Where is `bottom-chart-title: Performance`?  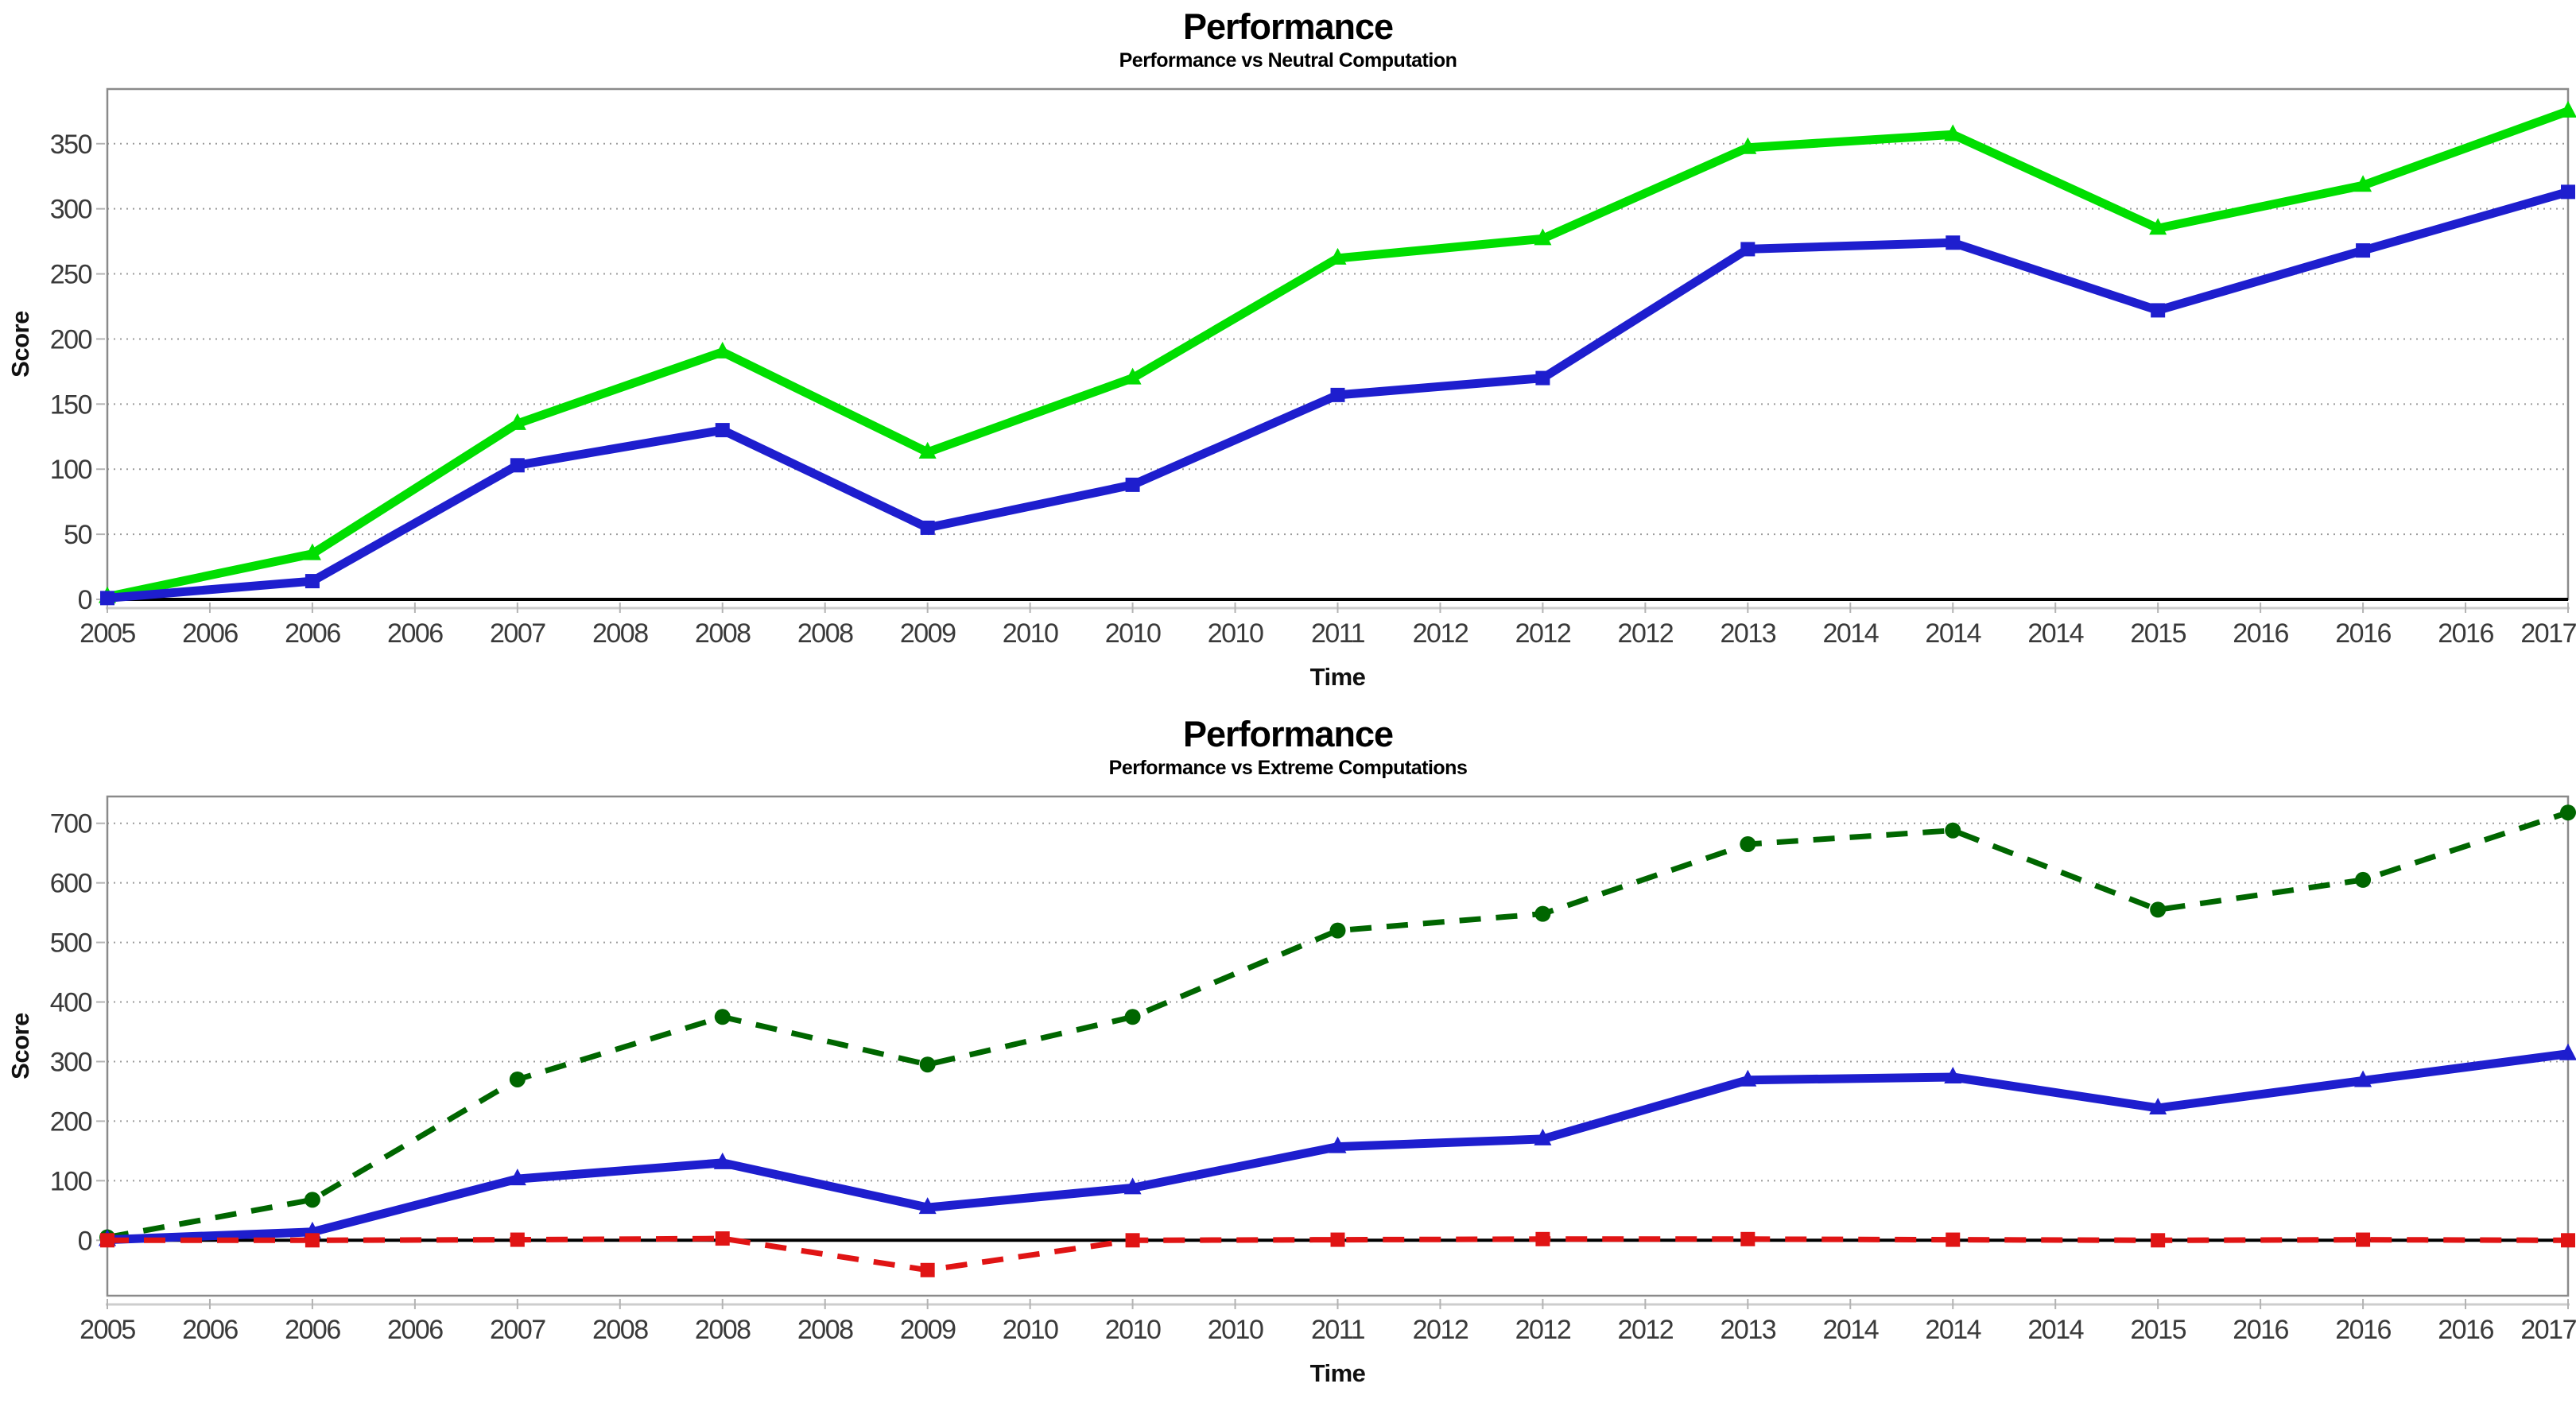
bottom-chart-title: Performance is located at coordinates (1288, 734).